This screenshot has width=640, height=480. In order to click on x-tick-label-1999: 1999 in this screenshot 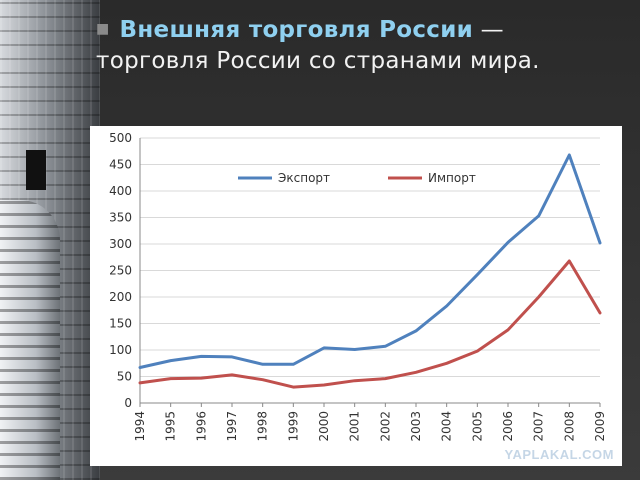, I will do `click(293, 426)`.